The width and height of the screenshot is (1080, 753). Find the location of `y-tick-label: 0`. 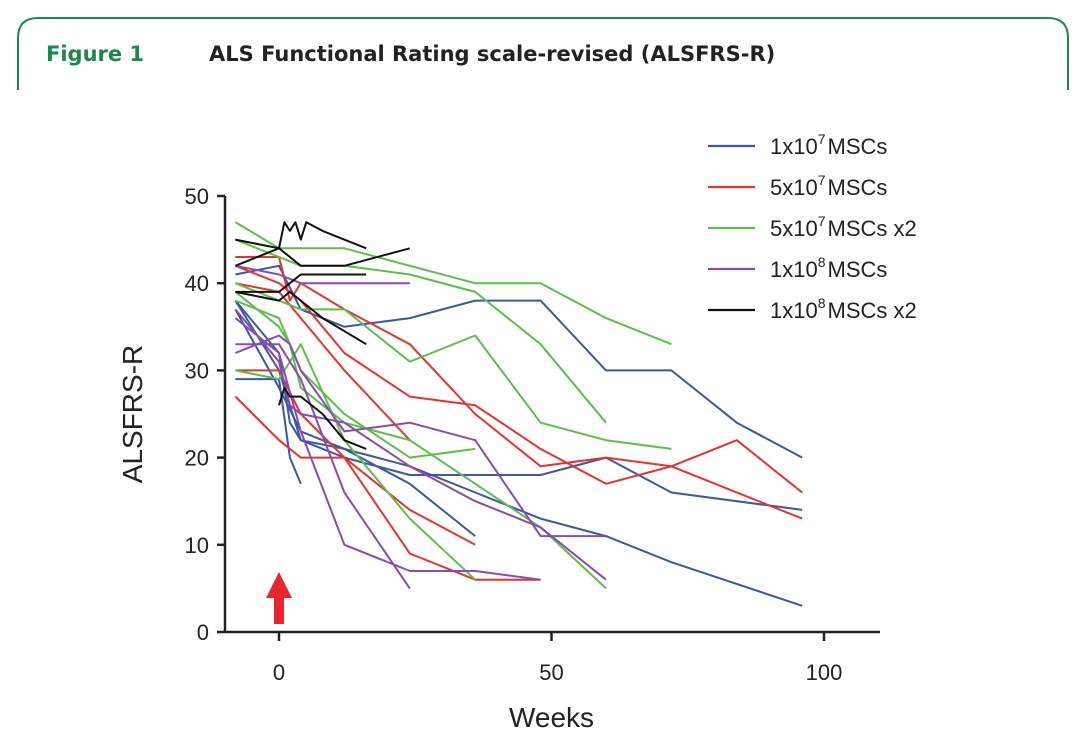

y-tick-label: 0 is located at coordinates (203, 632).